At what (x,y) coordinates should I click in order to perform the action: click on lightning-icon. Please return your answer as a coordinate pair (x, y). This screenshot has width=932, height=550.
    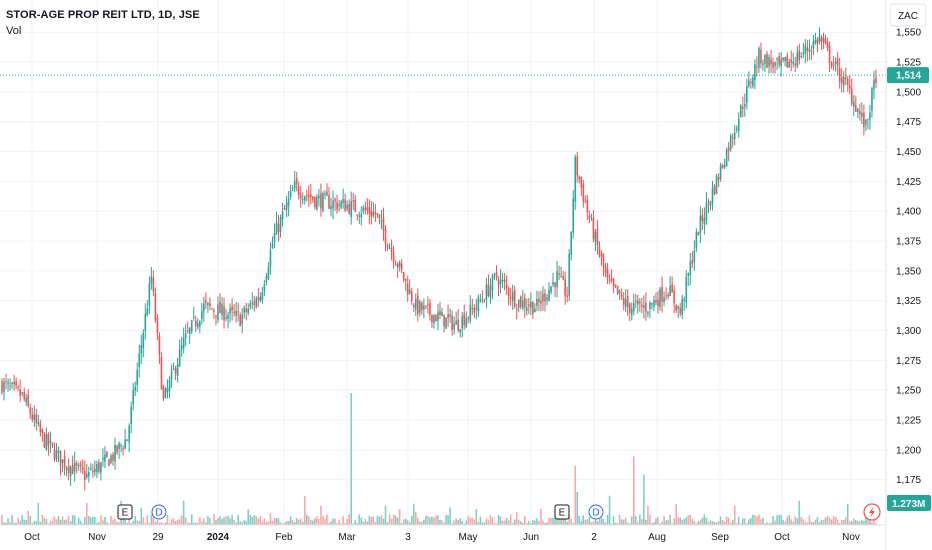
    Looking at the image, I should click on (872, 512).